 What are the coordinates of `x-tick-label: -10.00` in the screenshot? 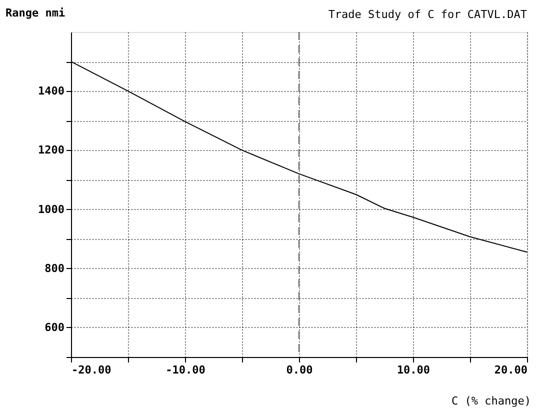 It's located at (186, 370).